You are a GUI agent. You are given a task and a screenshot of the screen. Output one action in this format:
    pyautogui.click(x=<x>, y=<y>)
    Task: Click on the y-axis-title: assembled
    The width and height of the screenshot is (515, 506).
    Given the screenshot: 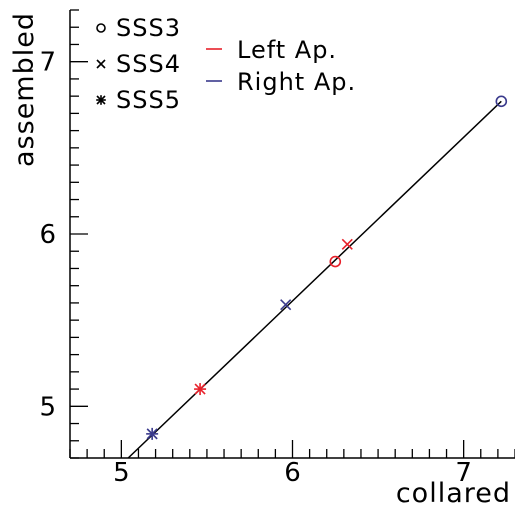 What is the action you would take?
    pyautogui.click(x=24, y=89)
    